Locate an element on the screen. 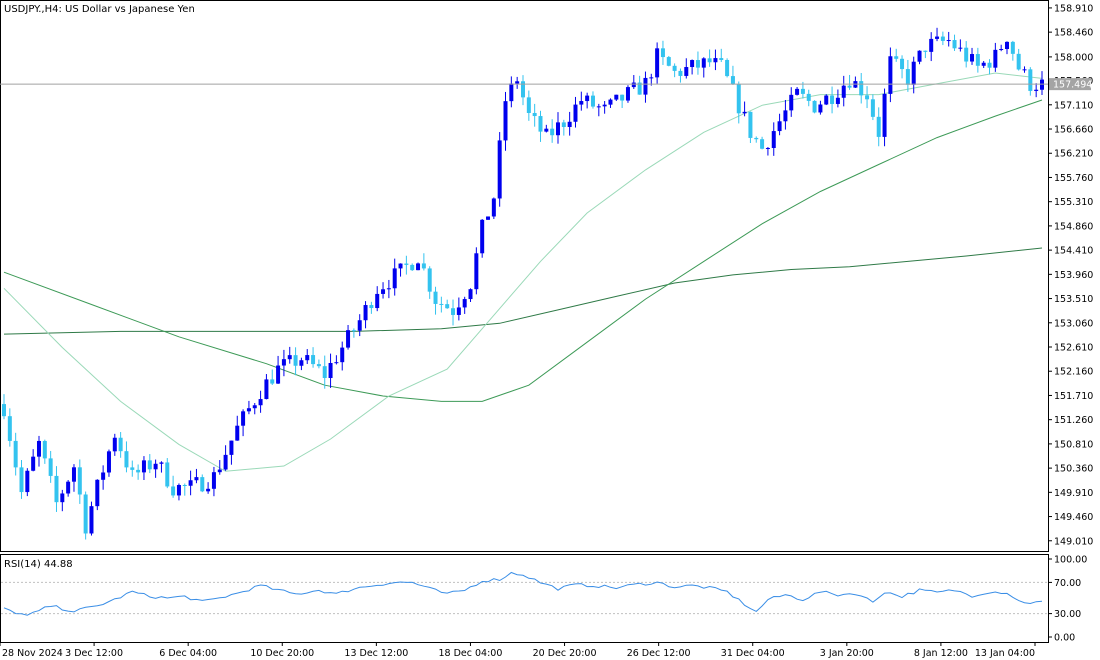 Image resolution: width=1100 pixels, height=660 pixels. price-tick-label: 153.960 is located at coordinates (1073, 275).